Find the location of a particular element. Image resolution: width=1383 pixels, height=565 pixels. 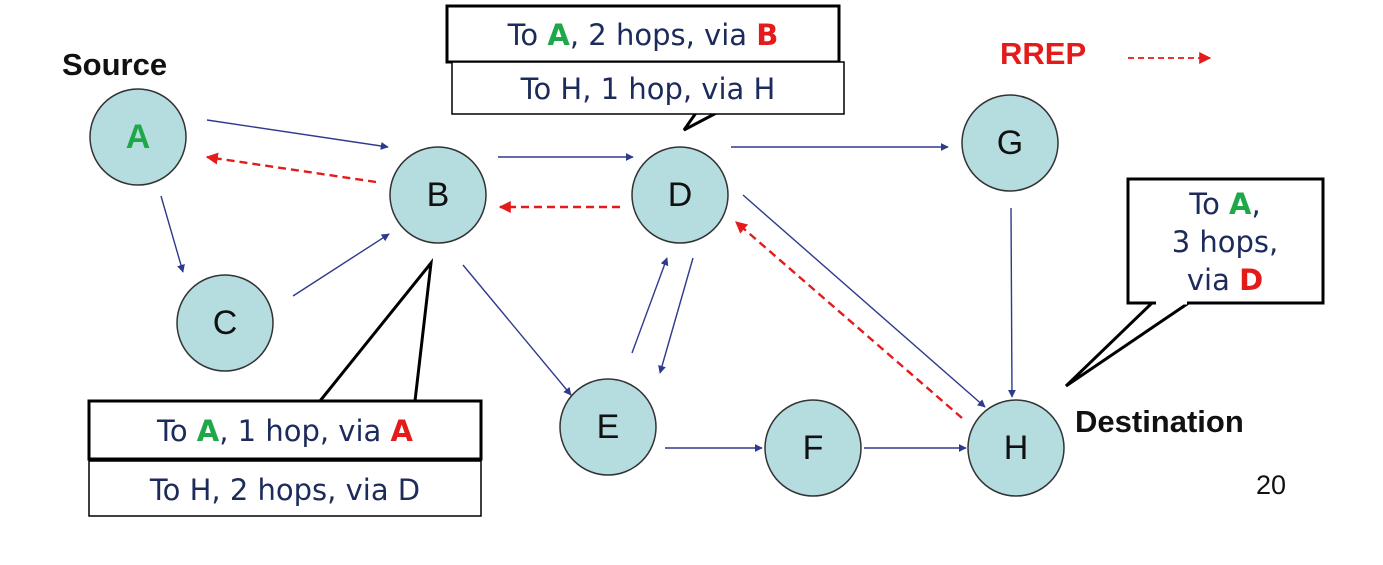

arrow-e-d is located at coordinates (650, 305).